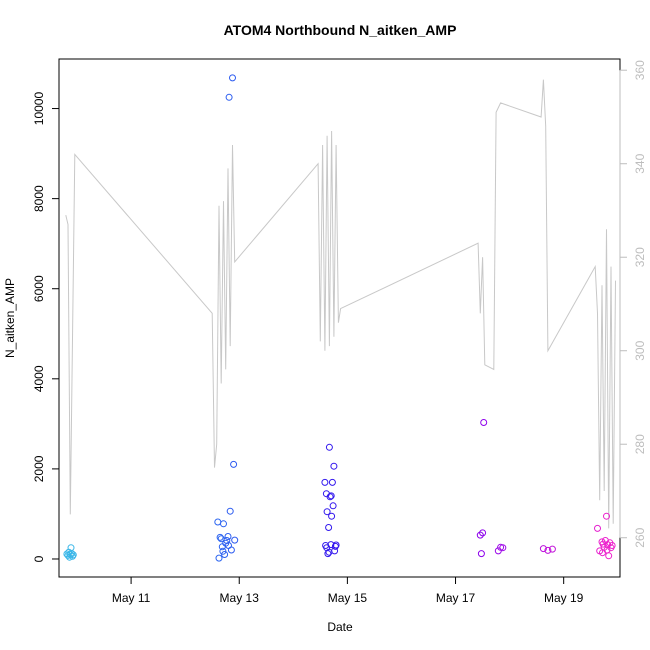 The height and width of the screenshot is (650, 650). What do you see at coordinates (640, 163) in the screenshot?
I see `right-y-tick-label: 340` at bounding box center [640, 163].